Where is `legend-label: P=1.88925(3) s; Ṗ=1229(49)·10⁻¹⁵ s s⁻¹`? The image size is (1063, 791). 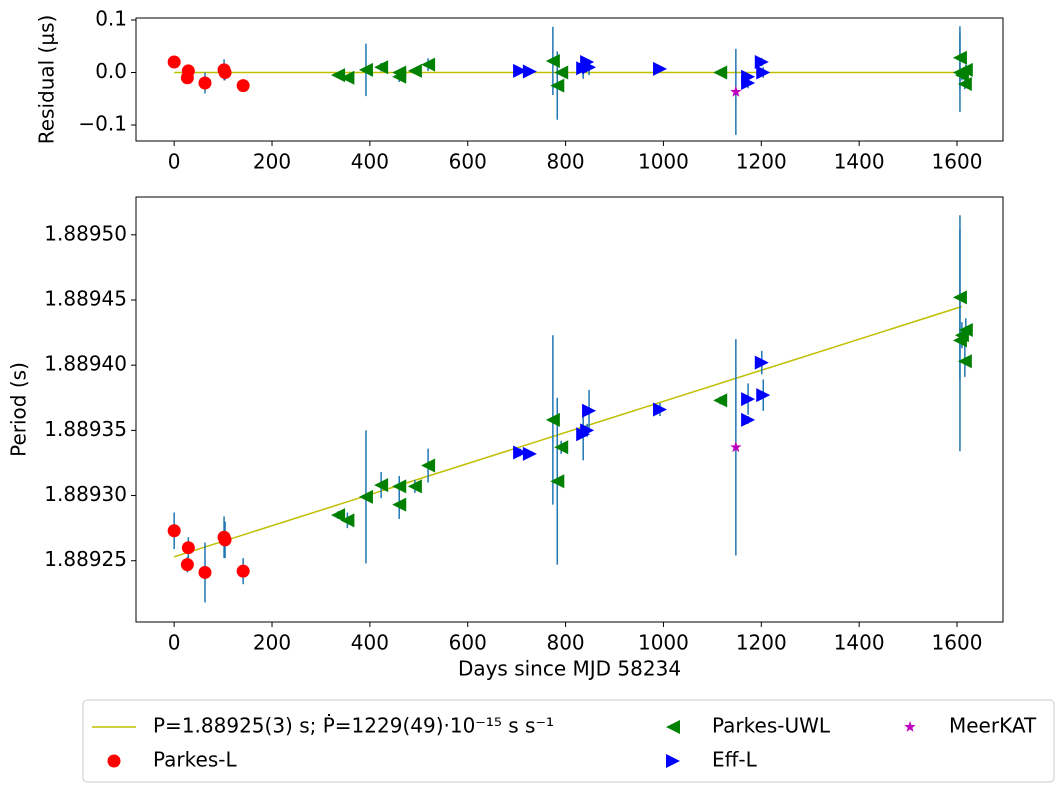
legend-label: P=1.88925(3) s; Ṗ=1229(49)·10⁻¹⁵ s s⁻¹ is located at coordinates (353, 726).